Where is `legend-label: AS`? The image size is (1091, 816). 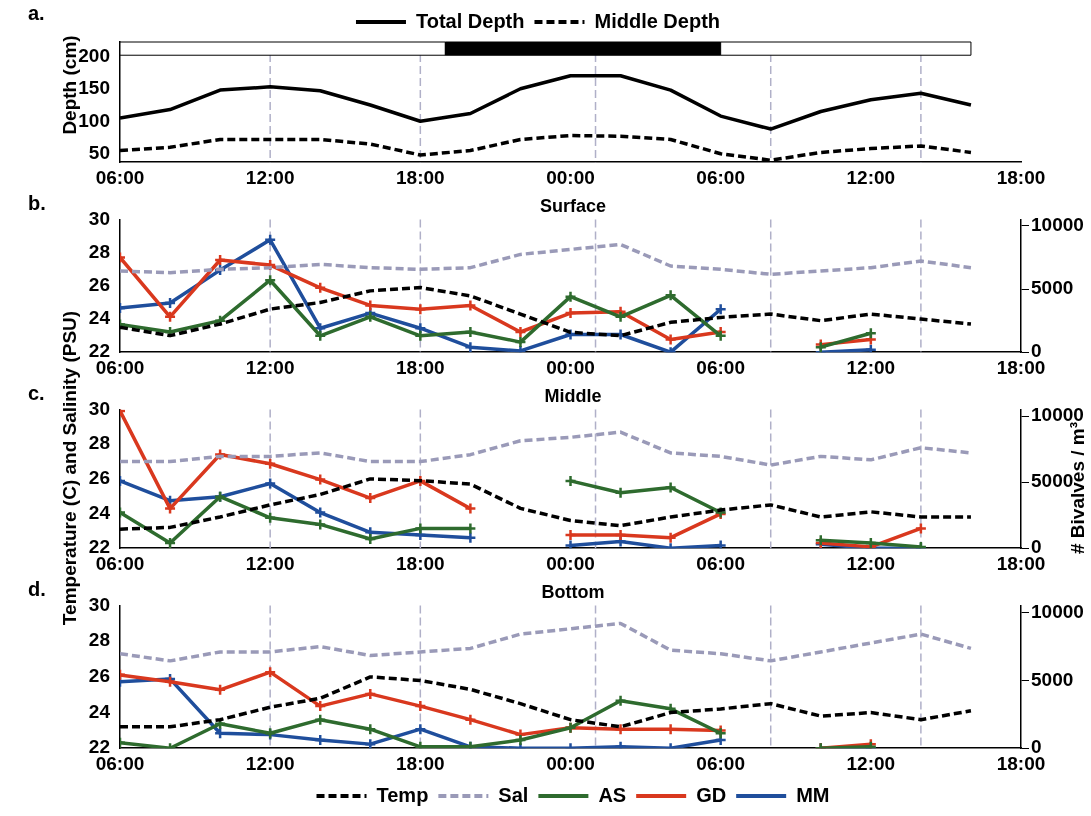
legend-label: AS is located at coordinates (612, 794).